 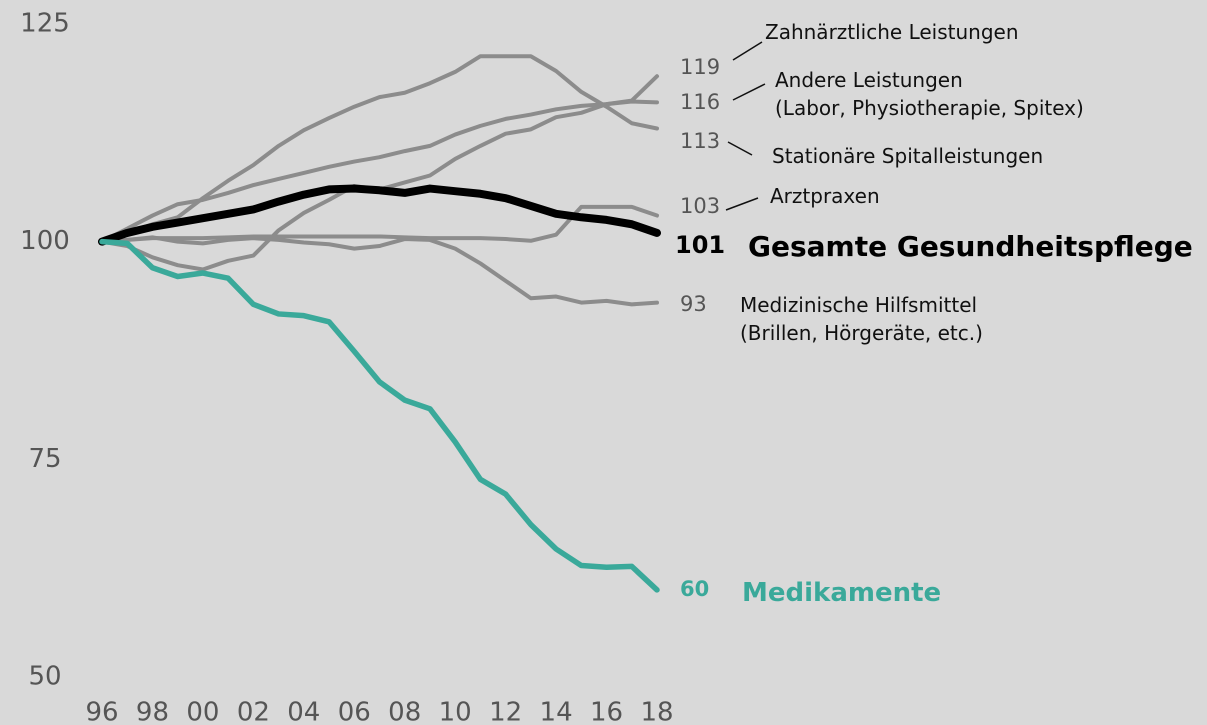 What do you see at coordinates (101, 711) in the screenshot?
I see `x-tick-label: 96` at bounding box center [101, 711].